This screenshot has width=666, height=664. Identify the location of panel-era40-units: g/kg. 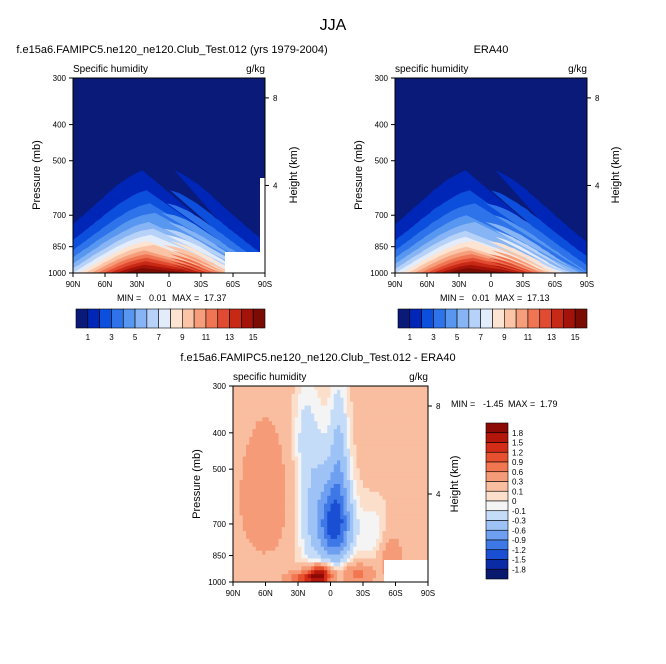
(577, 69).